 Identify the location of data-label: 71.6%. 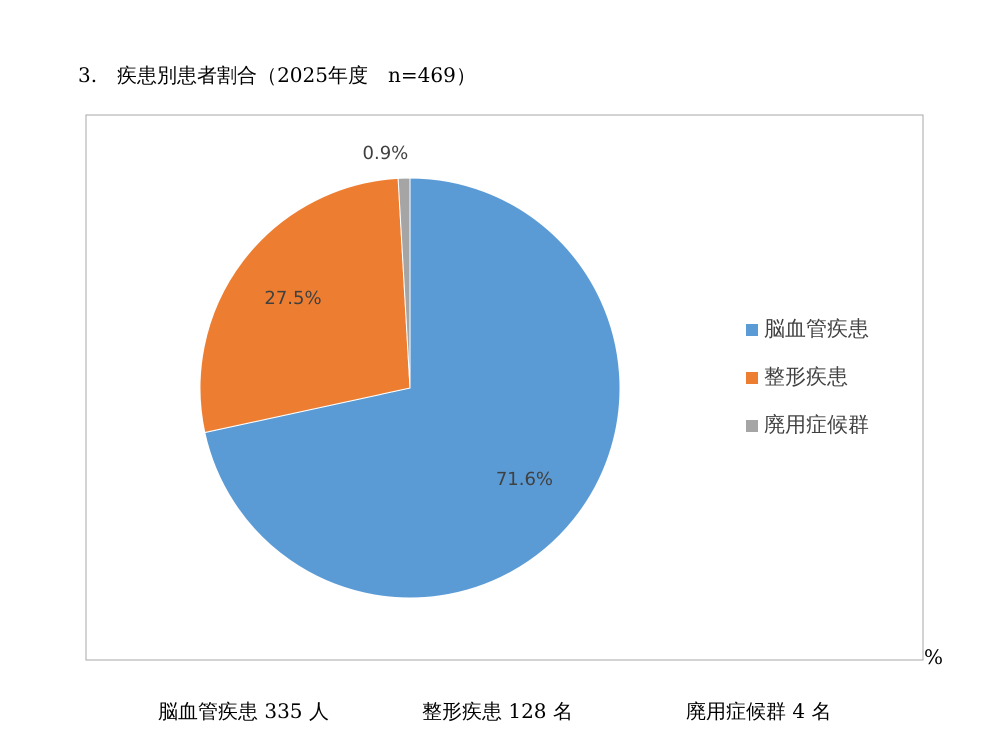
(525, 479).